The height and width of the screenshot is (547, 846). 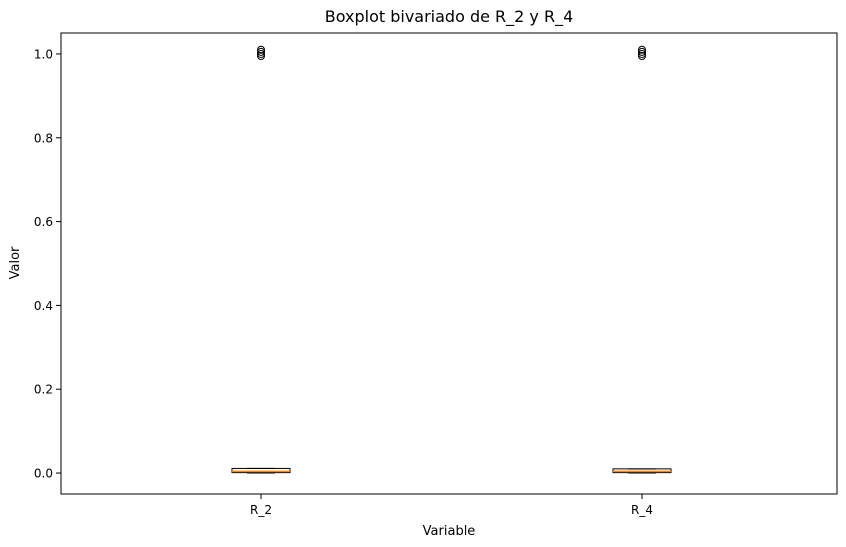 What do you see at coordinates (43, 138) in the screenshot?
I see `y-tick-label: 0.8` at bounding box center [43, 138].